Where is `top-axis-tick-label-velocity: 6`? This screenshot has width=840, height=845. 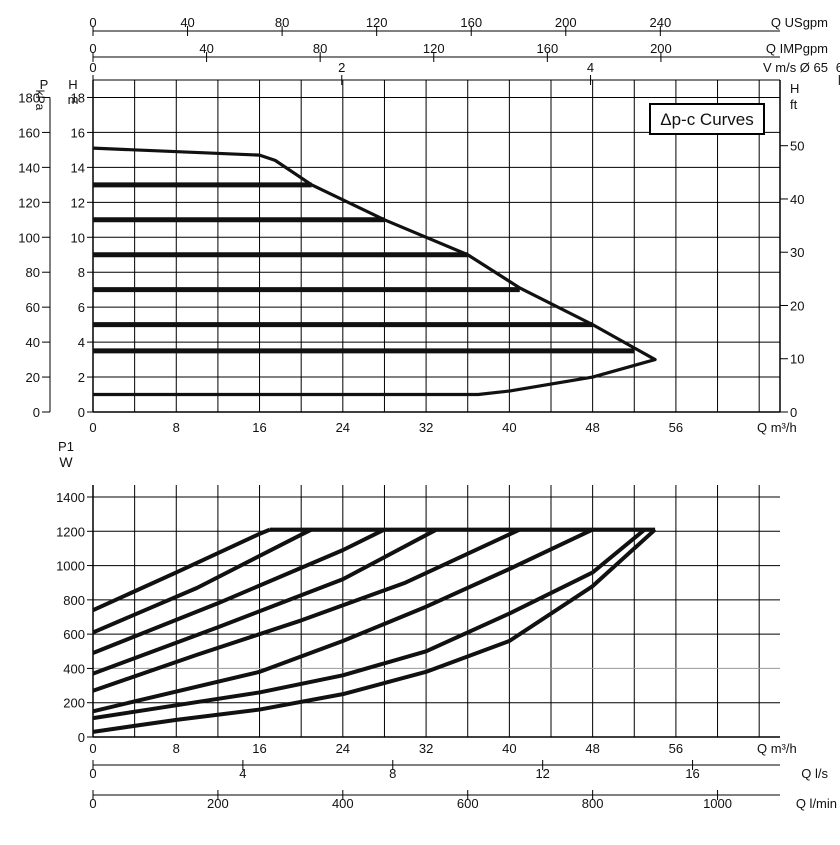
top-axis-tick-label-velocity: 6 is located at coordinates (838, 67).